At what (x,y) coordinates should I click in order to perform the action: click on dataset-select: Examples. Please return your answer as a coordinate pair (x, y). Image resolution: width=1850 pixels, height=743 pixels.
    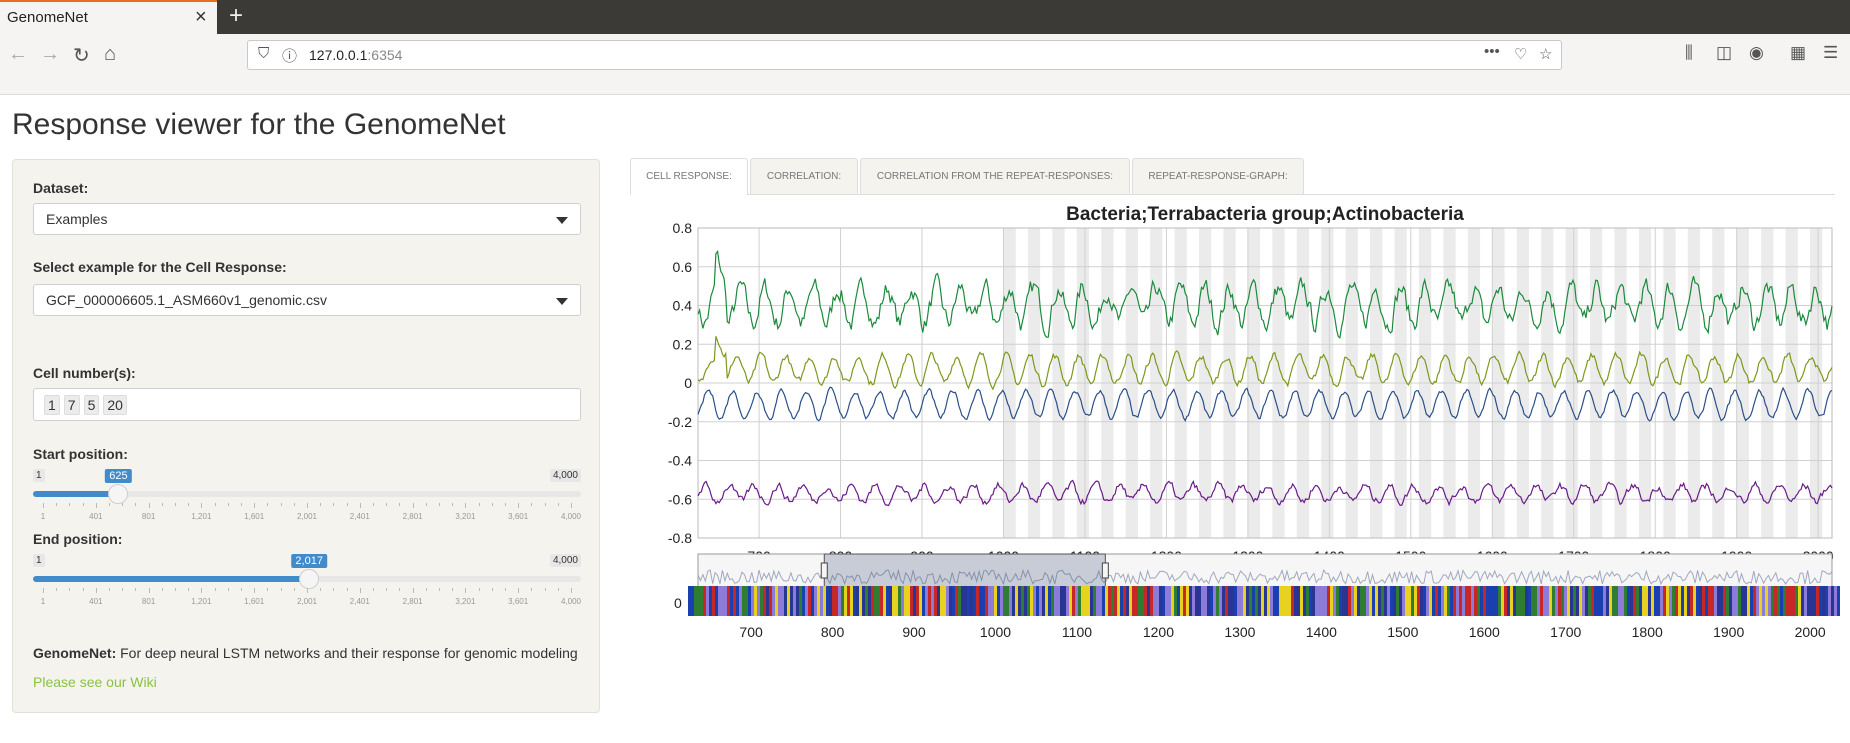
    Looking at the image, I should click on (307, 219).